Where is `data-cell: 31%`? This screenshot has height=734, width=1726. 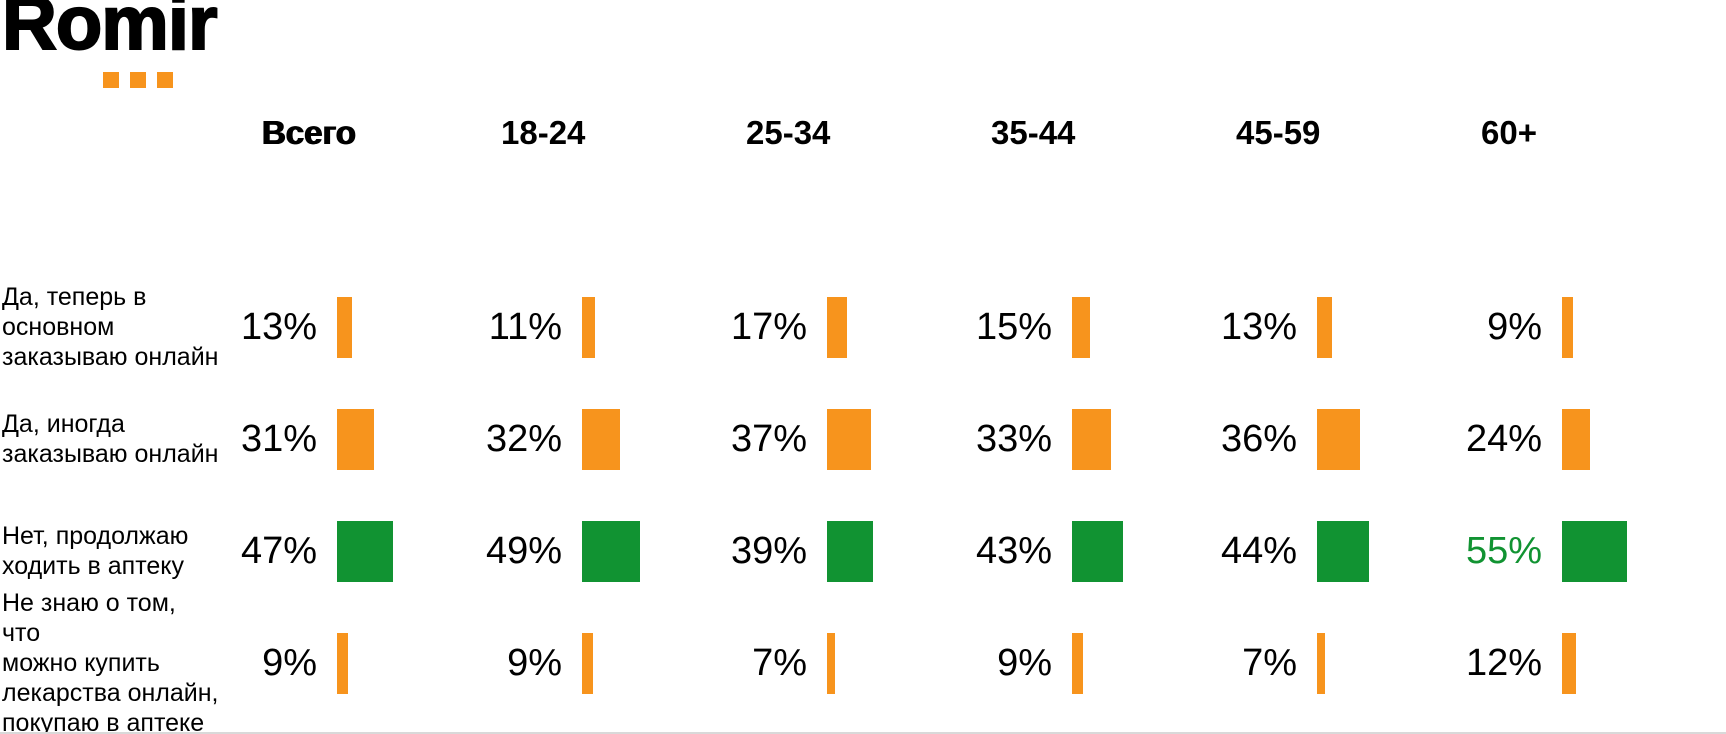
data-cell: 31% is located at coordinates (342, 439).